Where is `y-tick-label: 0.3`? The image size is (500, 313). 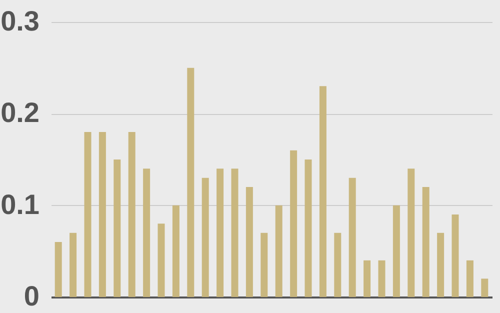 y-tick-label: 0.3 is located at coordinates (20, 21).